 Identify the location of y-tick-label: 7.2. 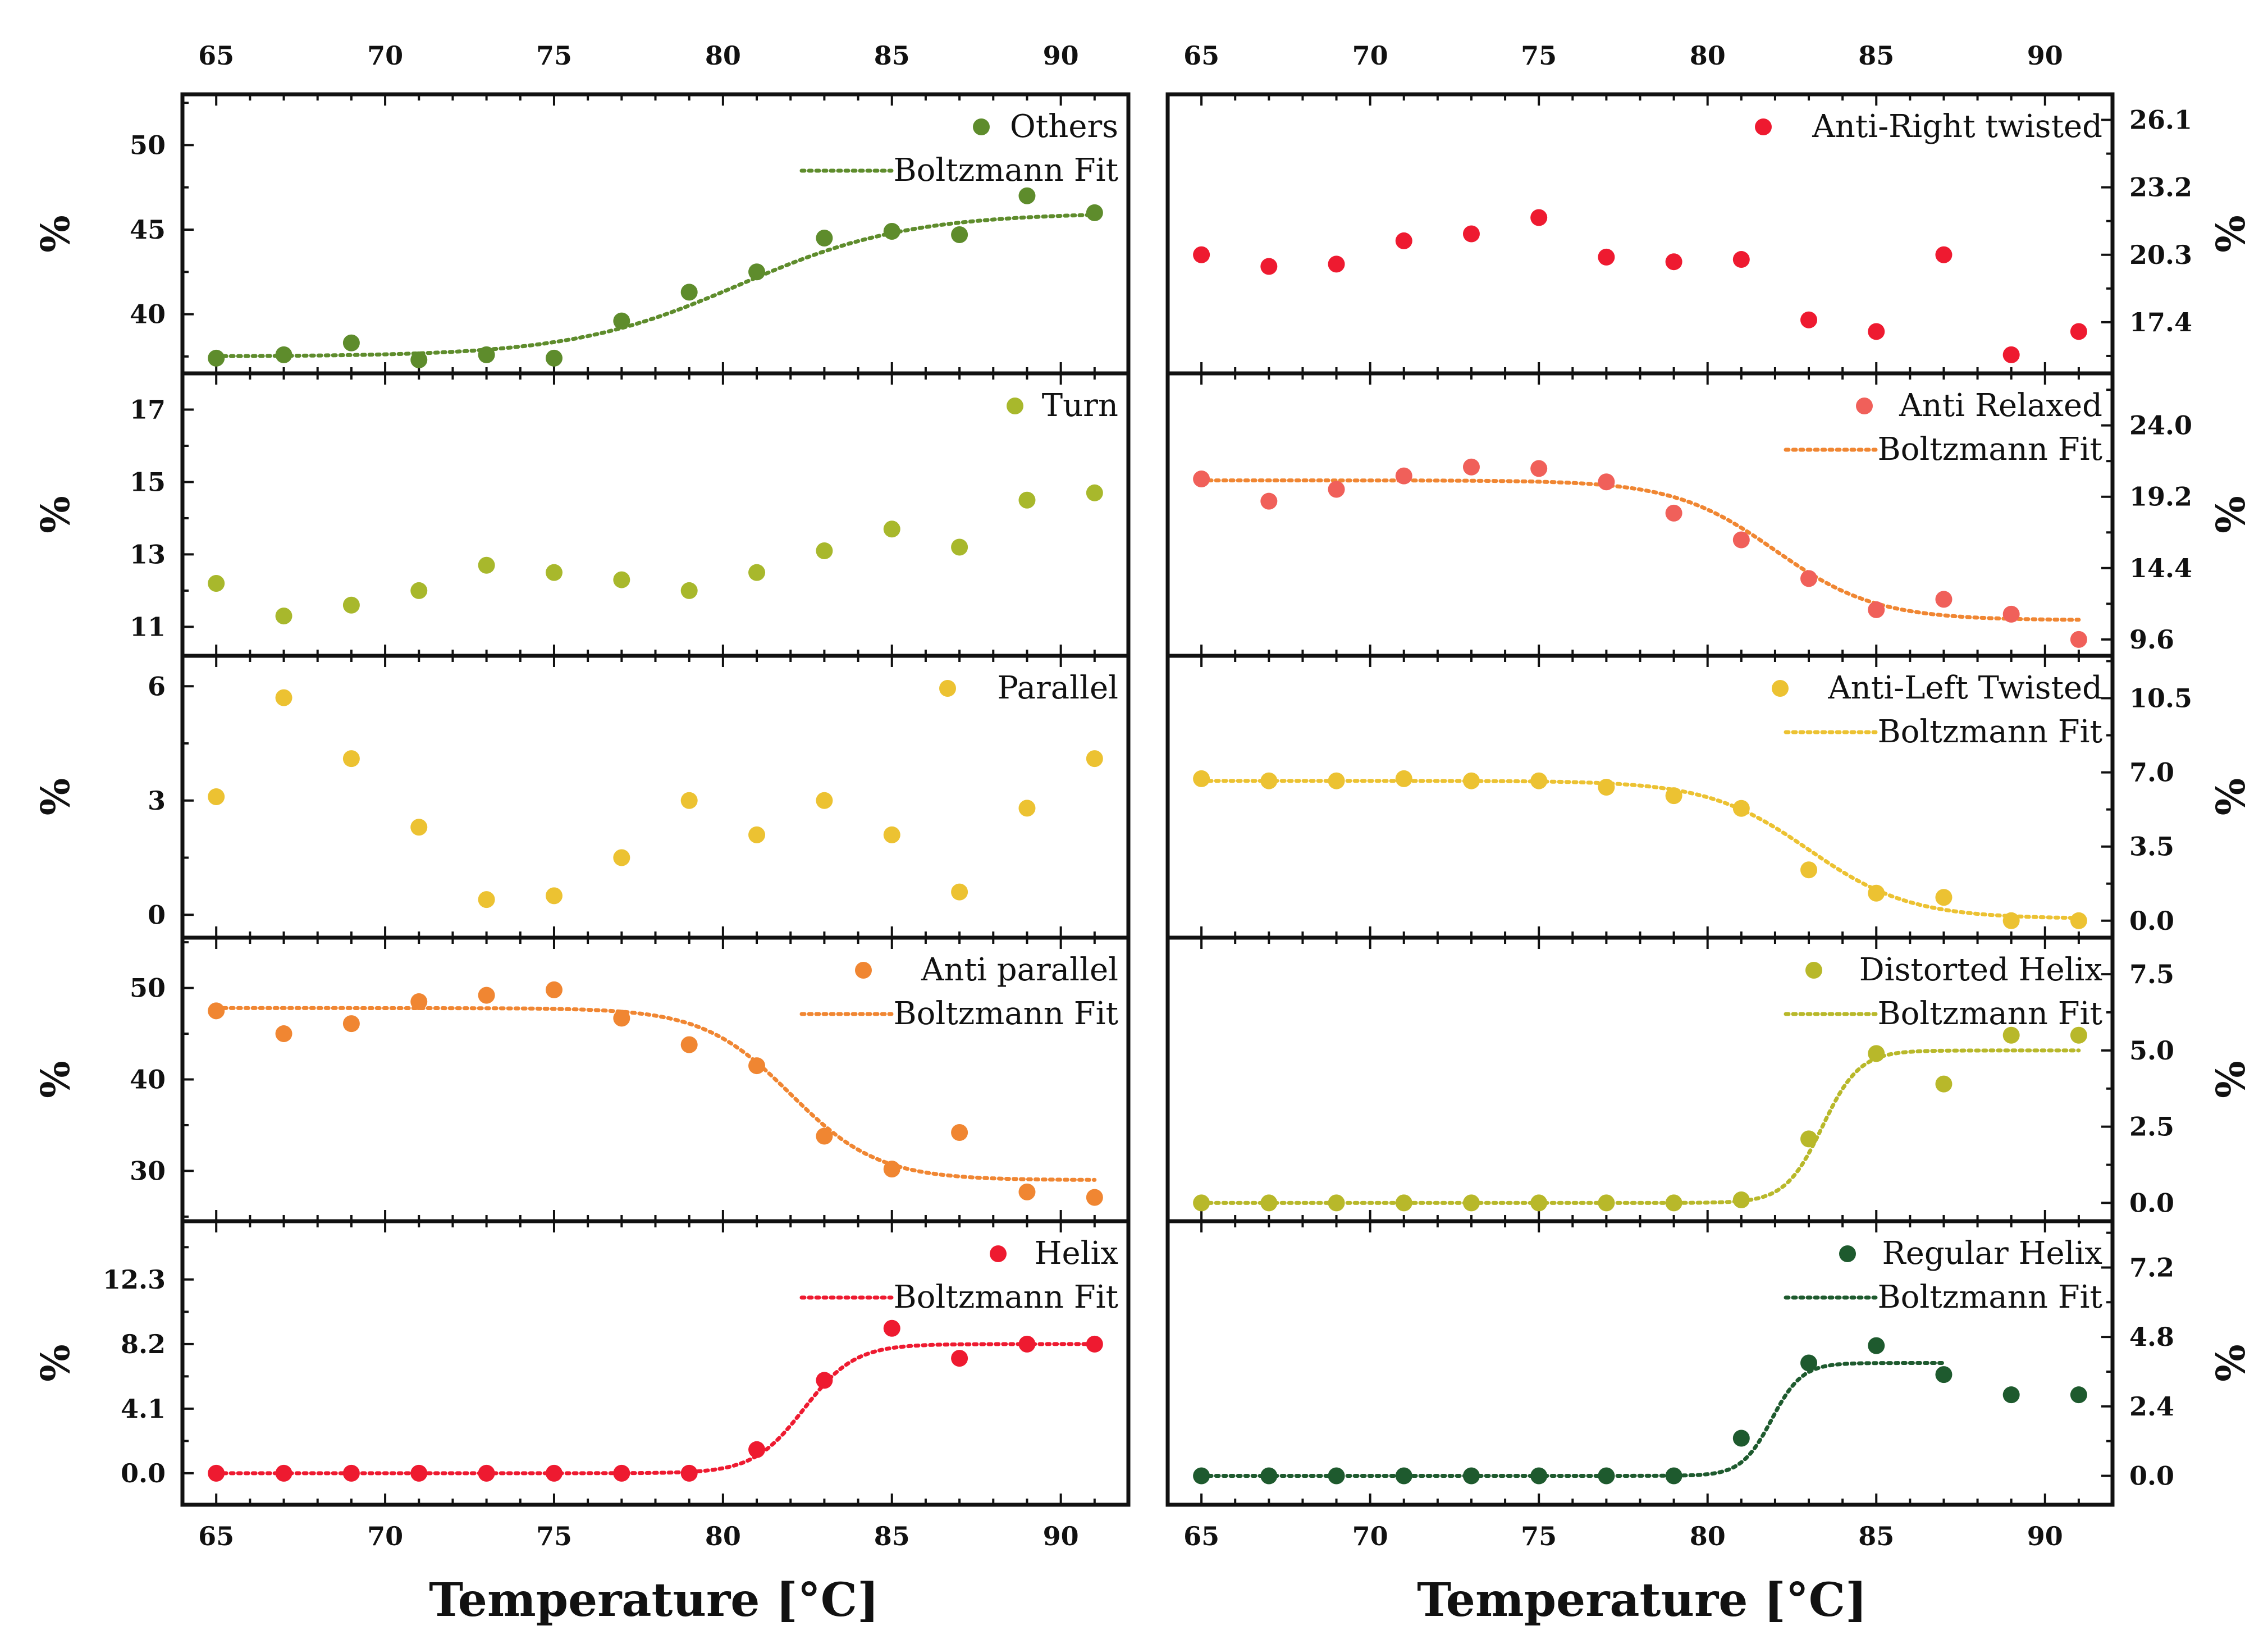
(2152, 1267).